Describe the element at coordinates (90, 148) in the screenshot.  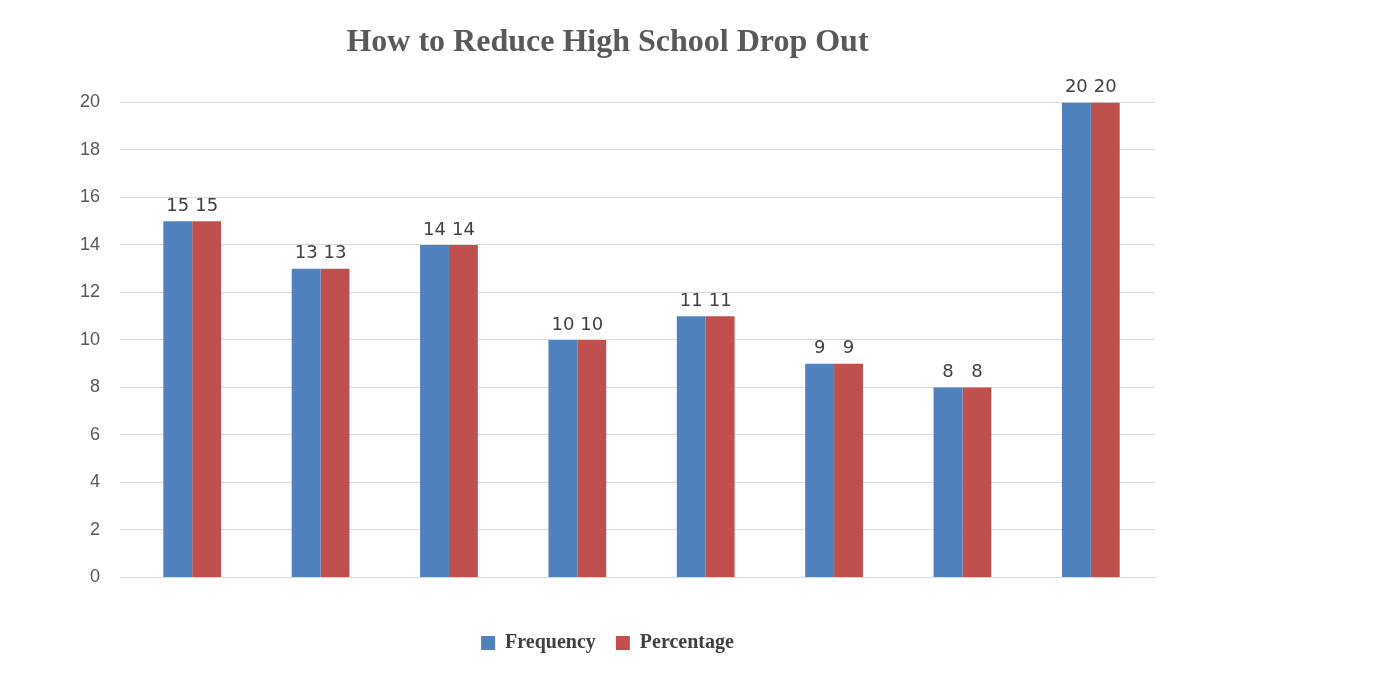
I see `y-tick-label: 18` at that location.